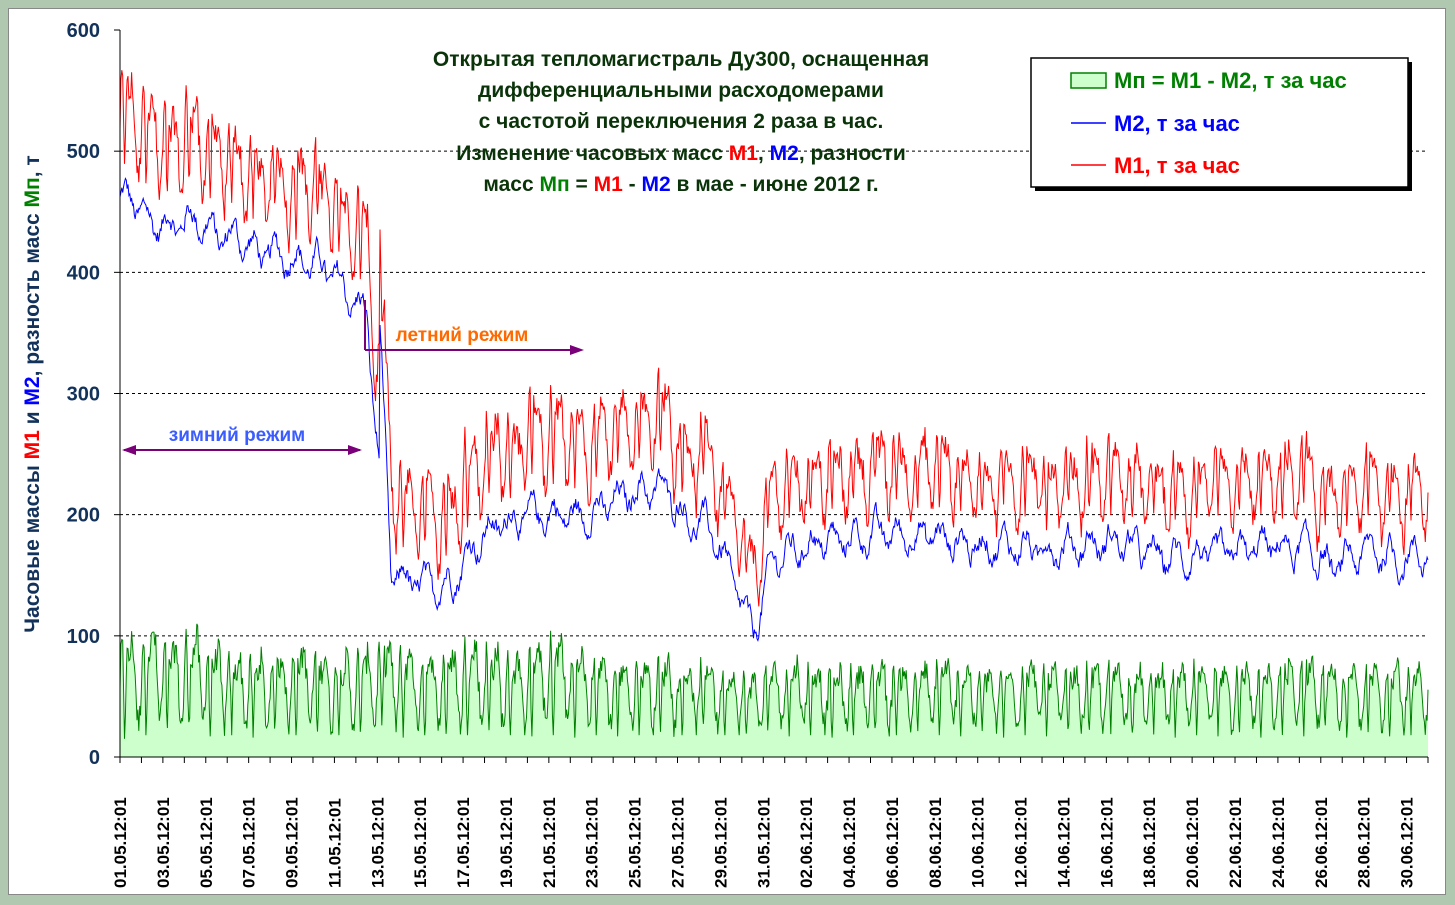  I want to click on title-line-2: дифференциальными расходомерами, so click(681, 90).